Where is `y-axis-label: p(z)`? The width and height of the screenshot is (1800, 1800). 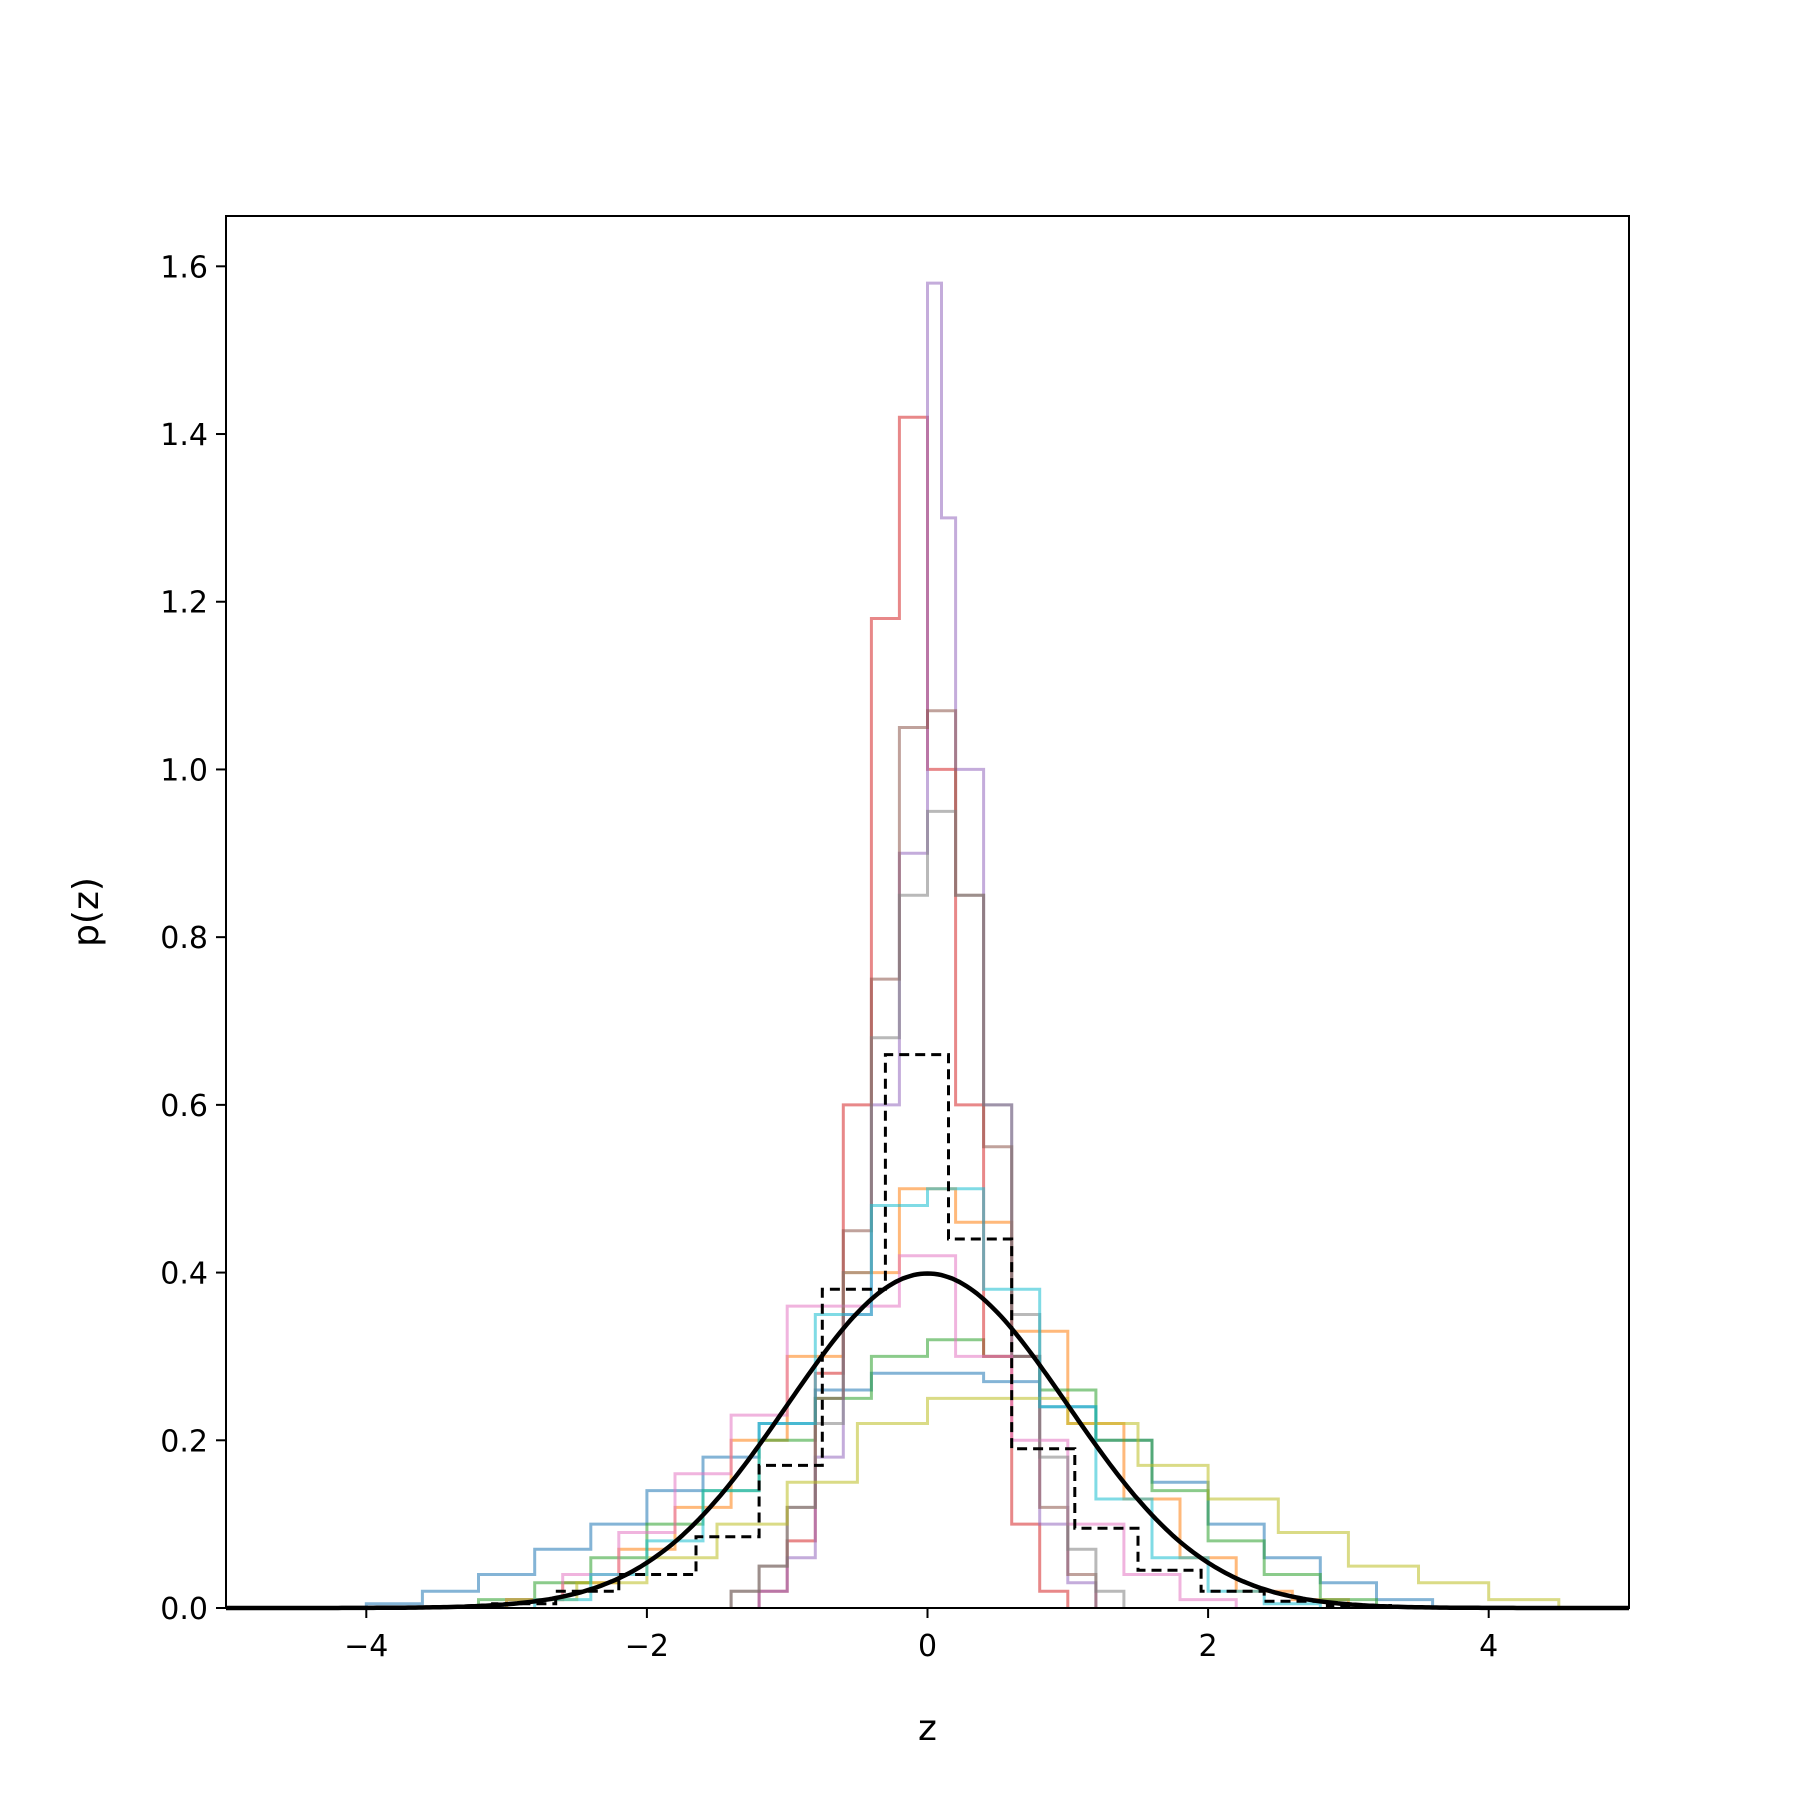
y-axis-label: p(z) is located at coordinates (86, 912).